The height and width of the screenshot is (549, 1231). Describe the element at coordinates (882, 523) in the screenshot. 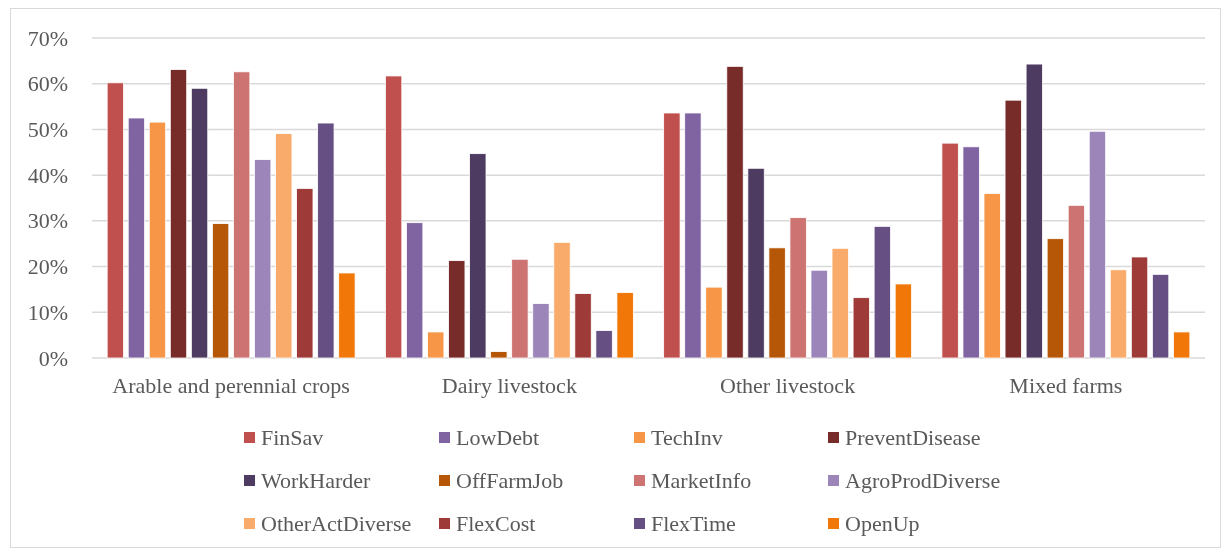

I see `legend-label: OpenUp` at that location.